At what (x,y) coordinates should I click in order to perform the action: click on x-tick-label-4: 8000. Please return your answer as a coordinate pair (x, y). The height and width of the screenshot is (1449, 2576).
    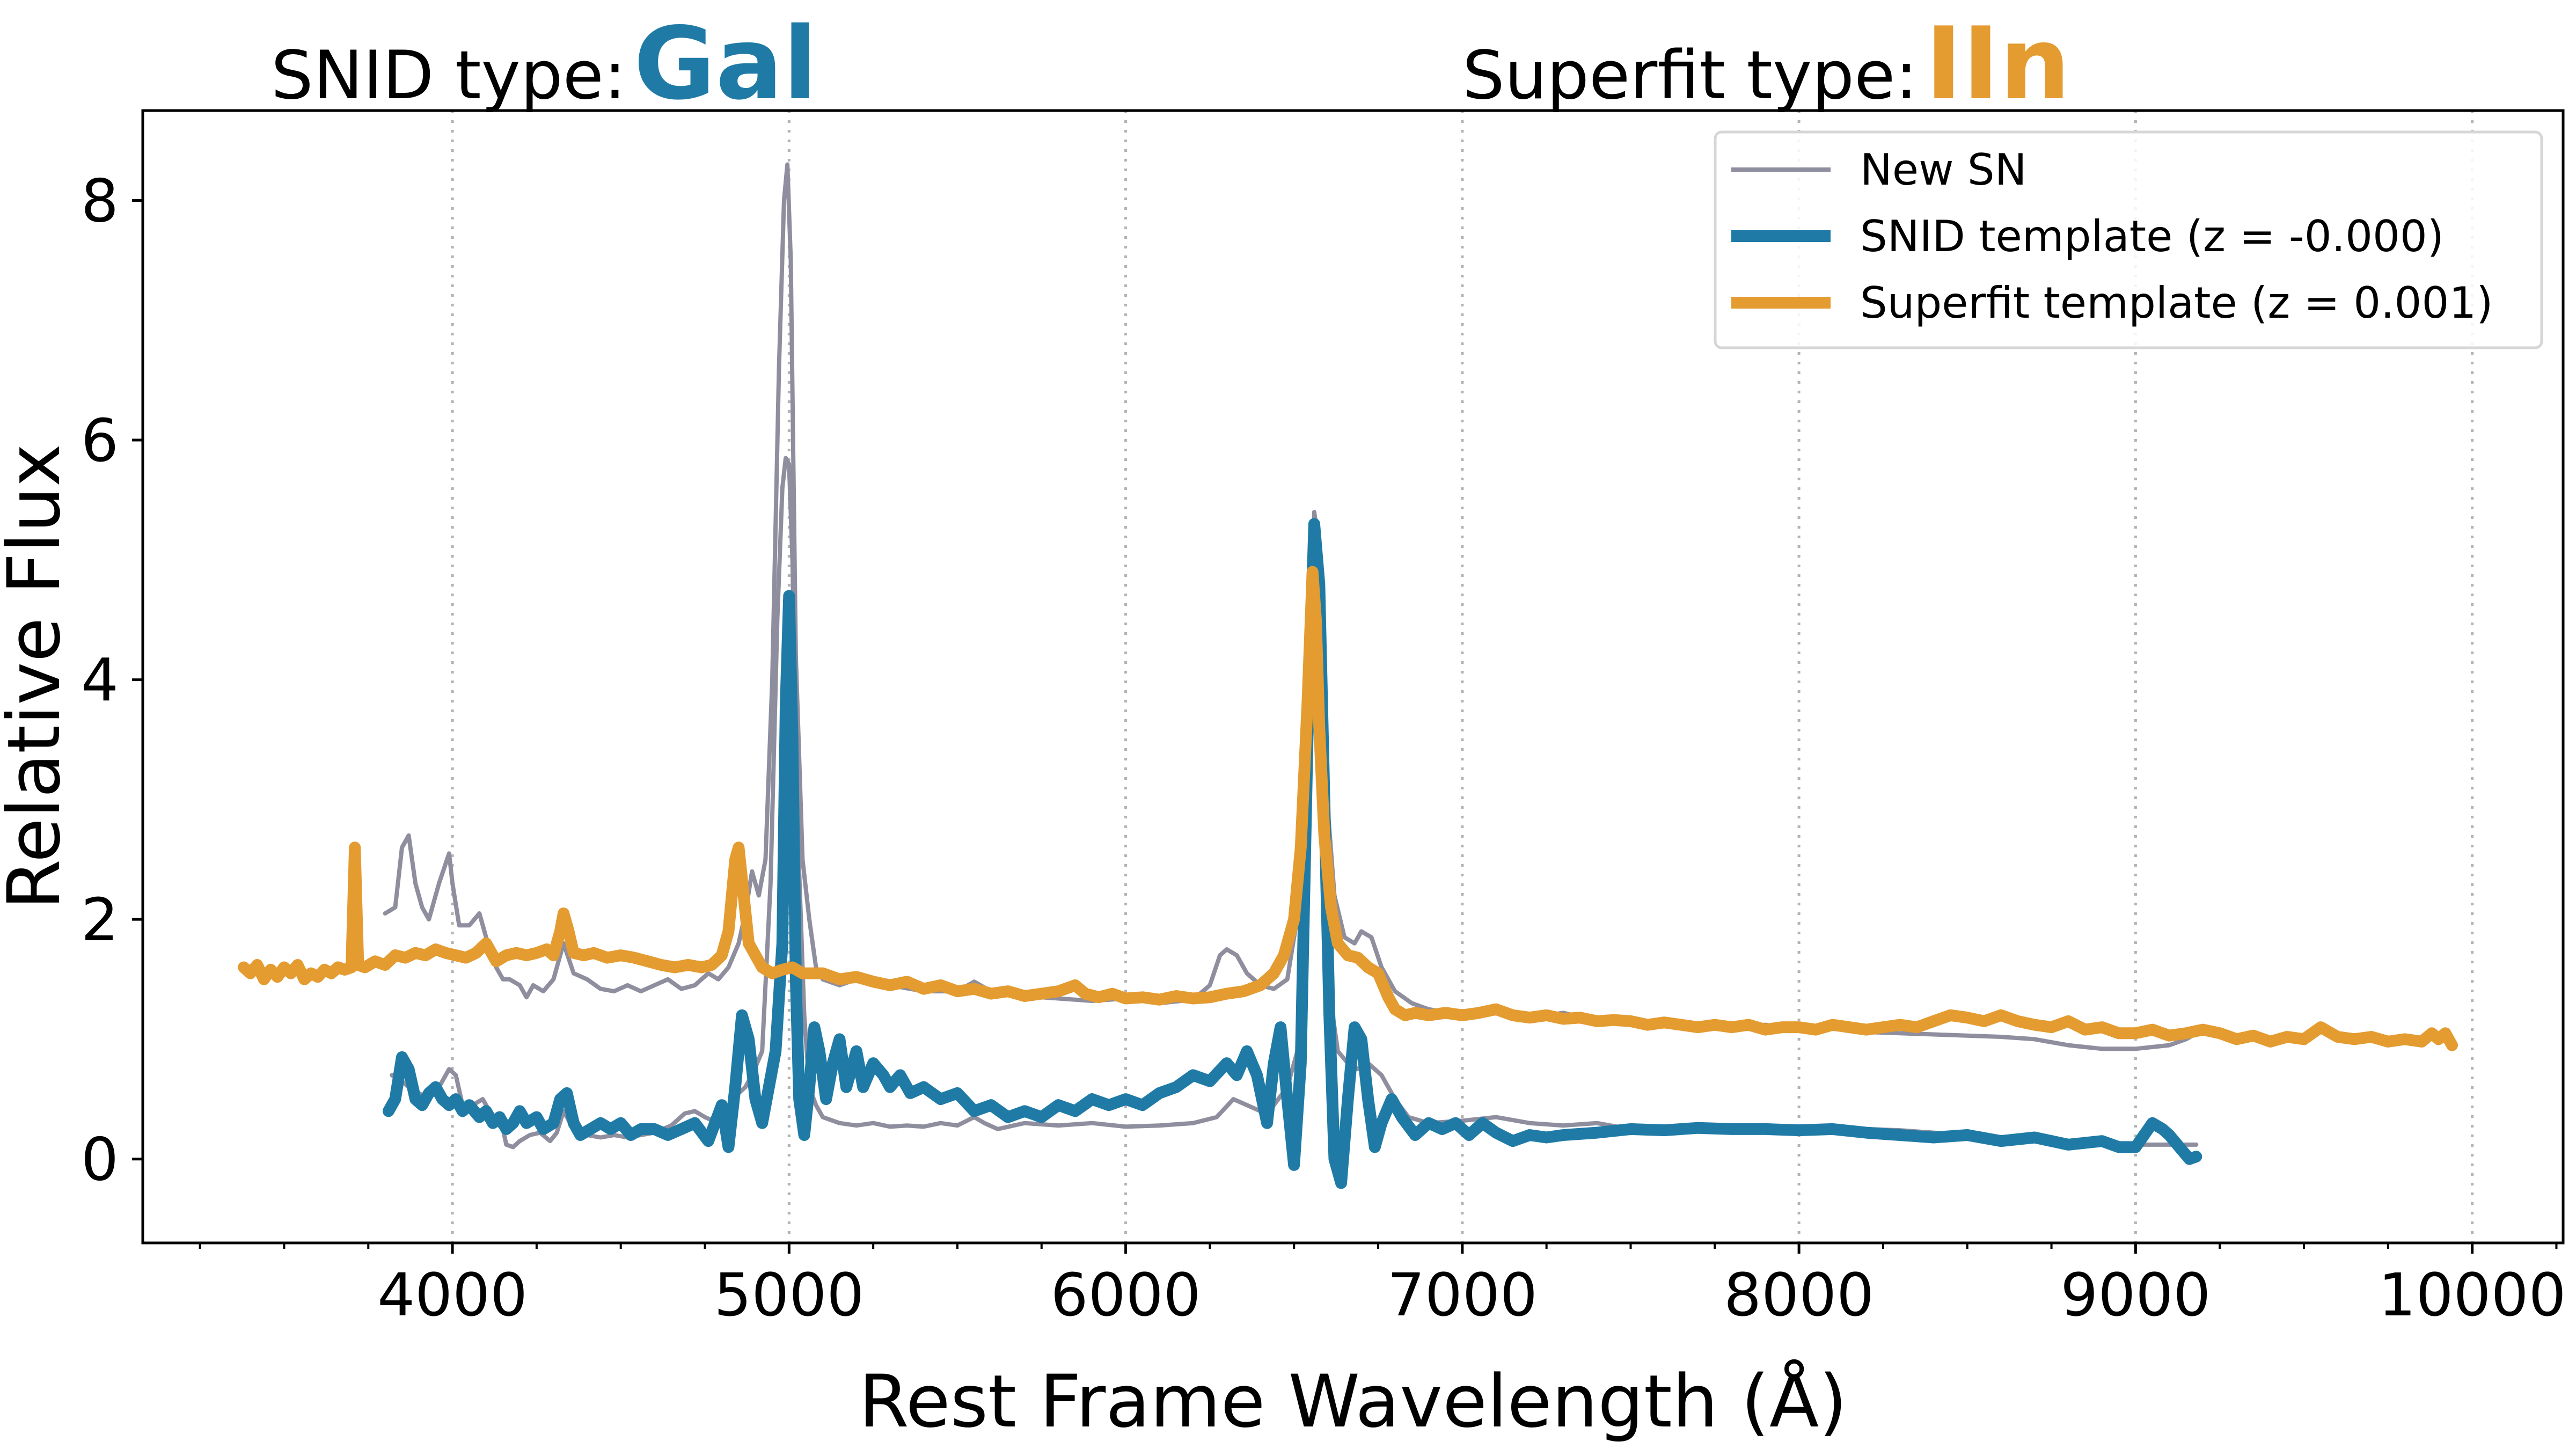
    Looking at the image, I should click on (1799, 1295).